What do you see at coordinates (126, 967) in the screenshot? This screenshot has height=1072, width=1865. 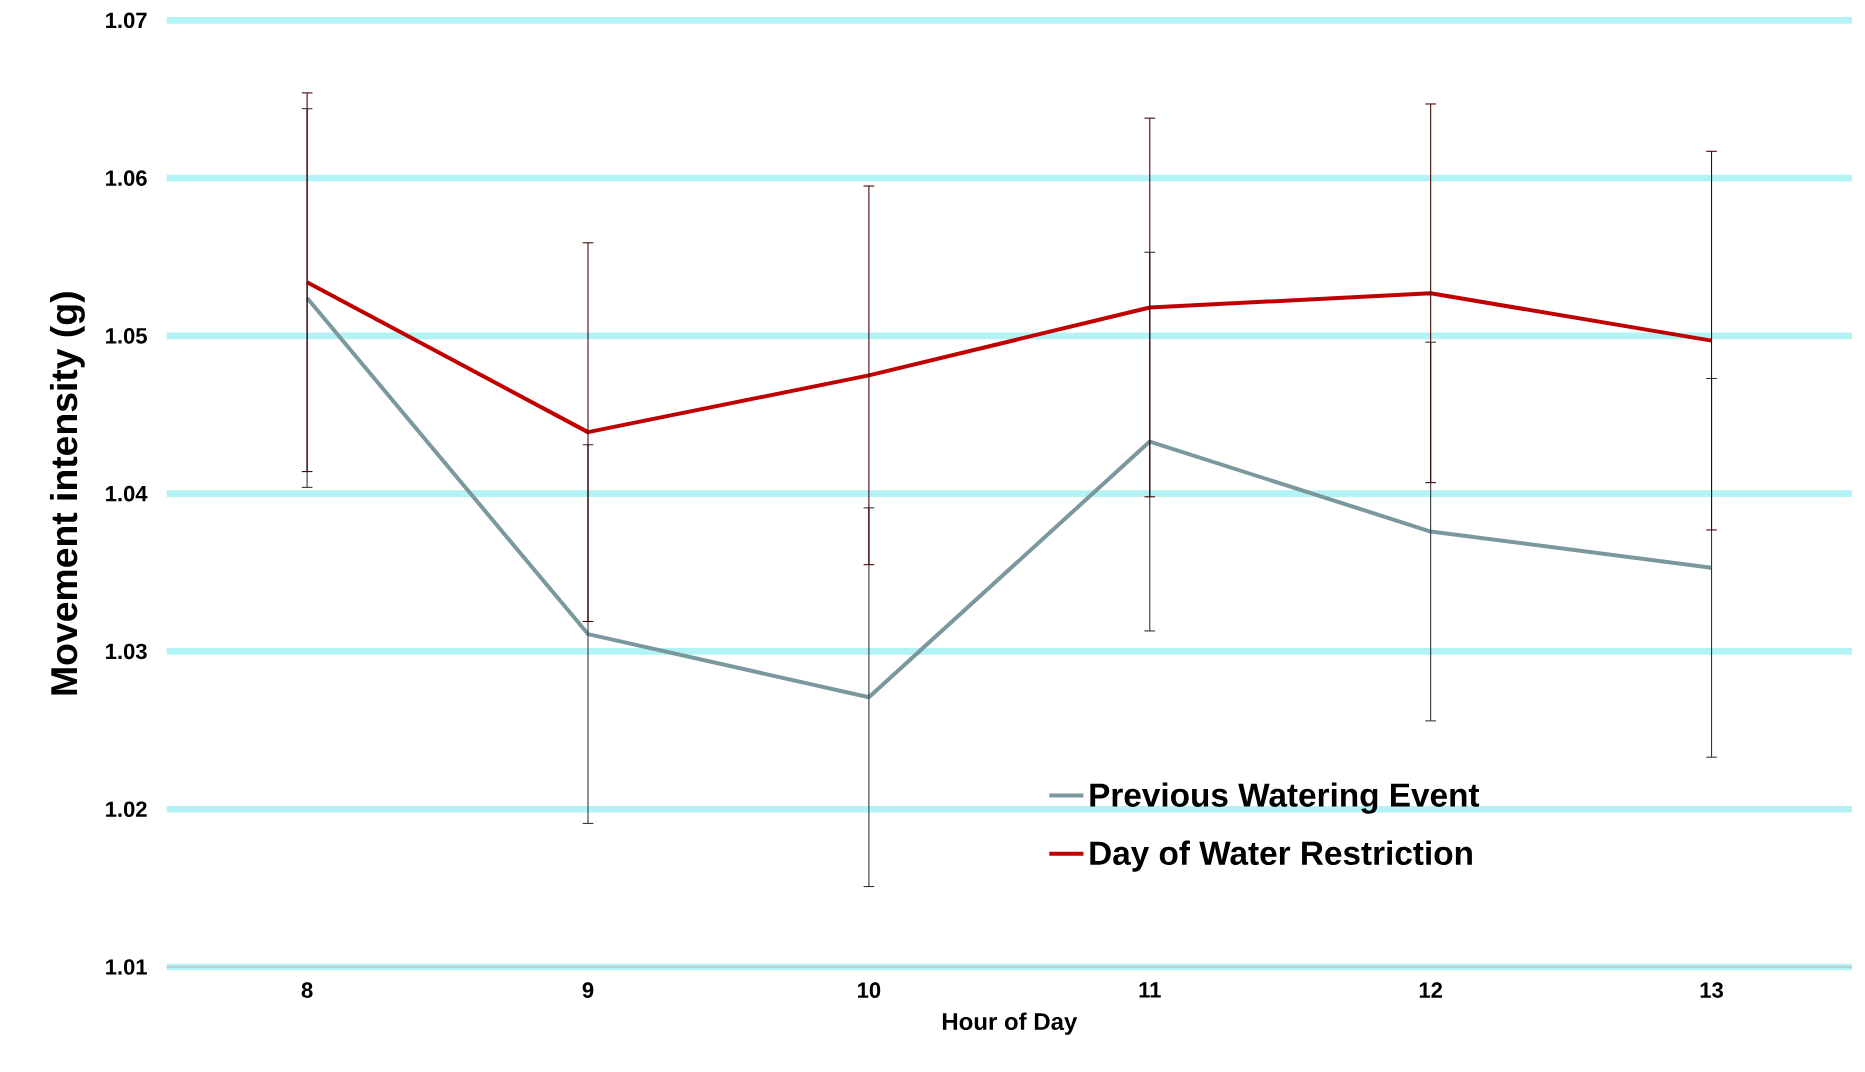 I see `y-tick-label: 1.01` at bounding box center [126, 967].